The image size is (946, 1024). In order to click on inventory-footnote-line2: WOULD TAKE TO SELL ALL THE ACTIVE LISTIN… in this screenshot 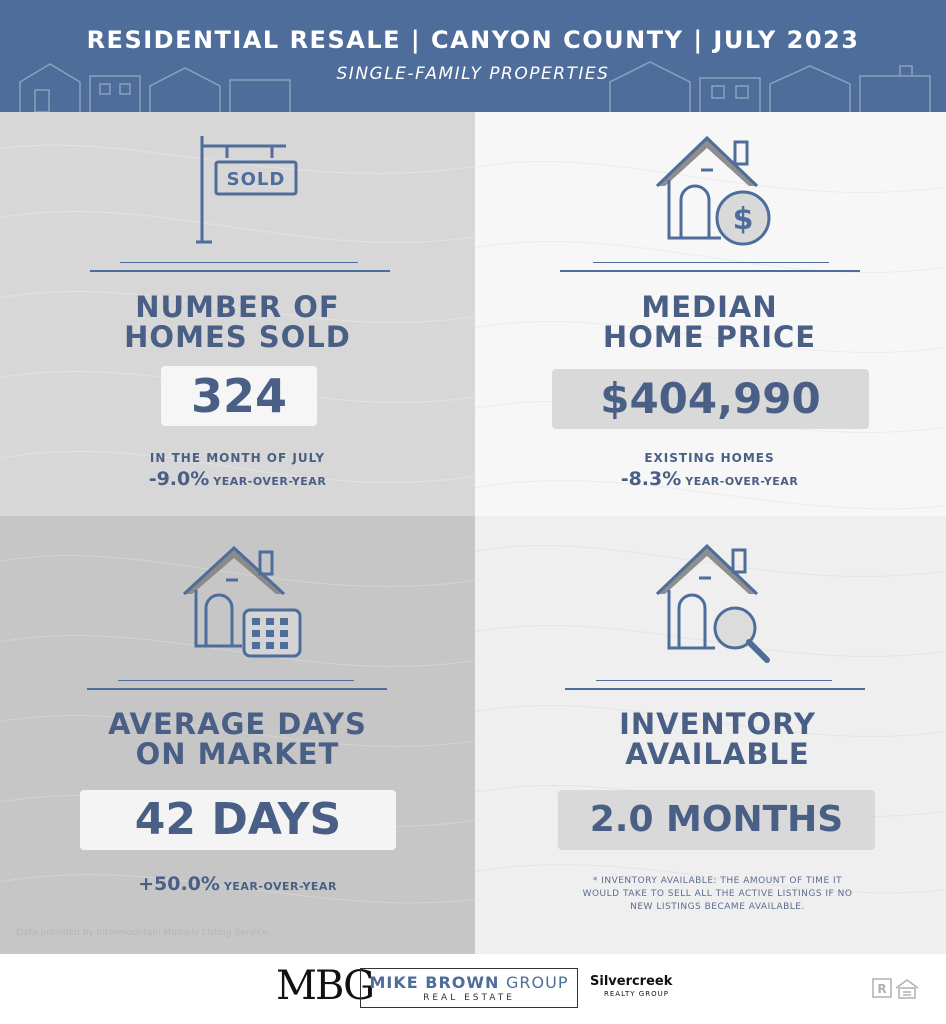, I will do `click(717, 894)`.